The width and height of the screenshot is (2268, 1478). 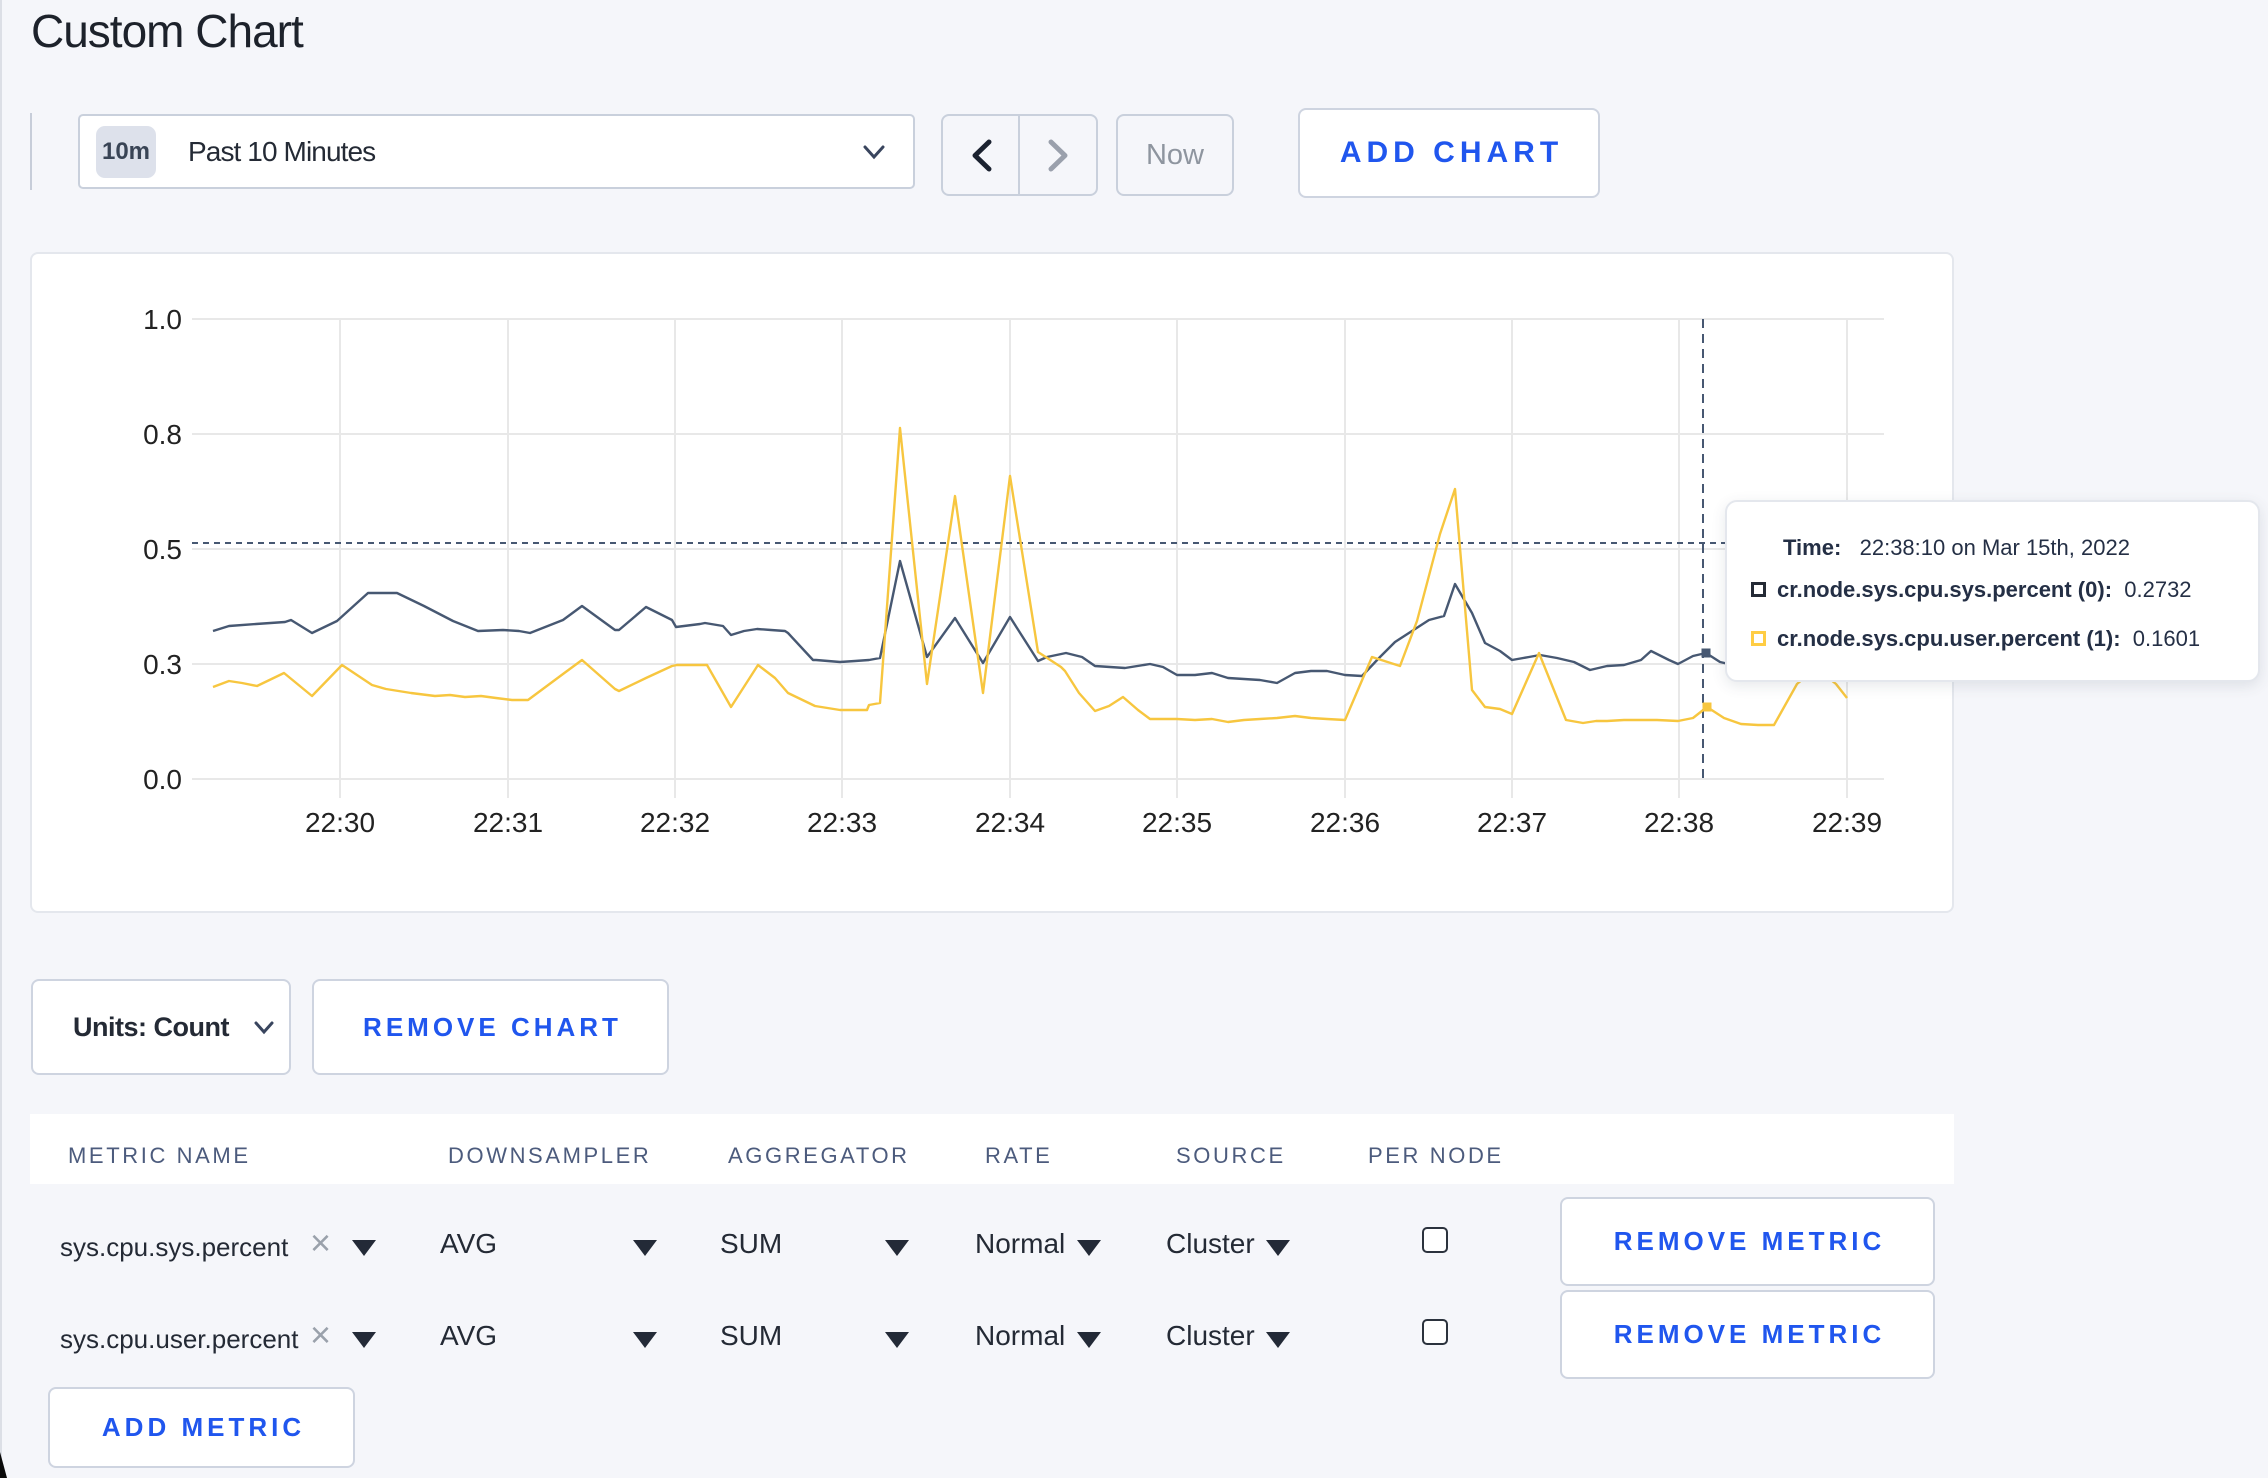 I want to click on svg-text: 1.0, so click(x=162, y=319).